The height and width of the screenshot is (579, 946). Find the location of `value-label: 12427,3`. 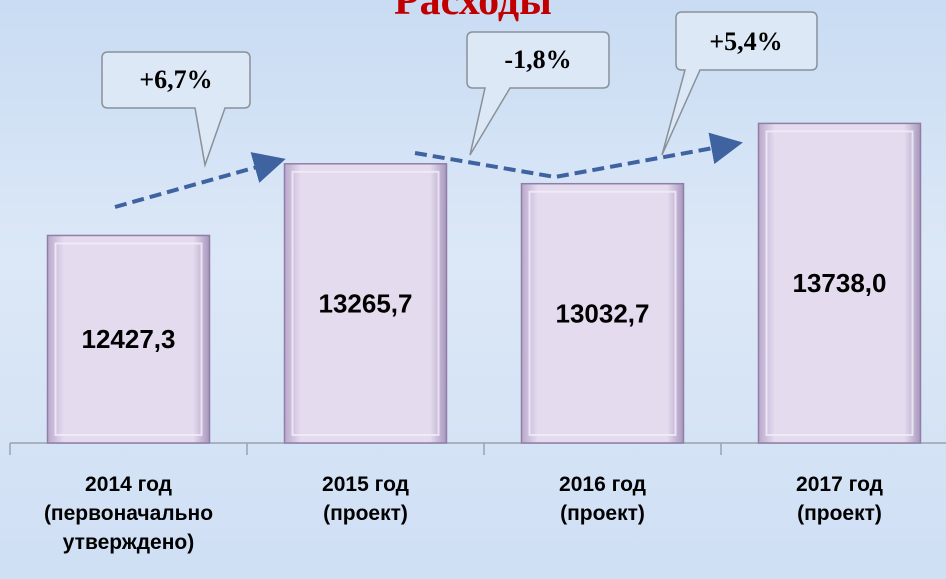

value-label: 12427,3 is located at coordinates (129, 339).